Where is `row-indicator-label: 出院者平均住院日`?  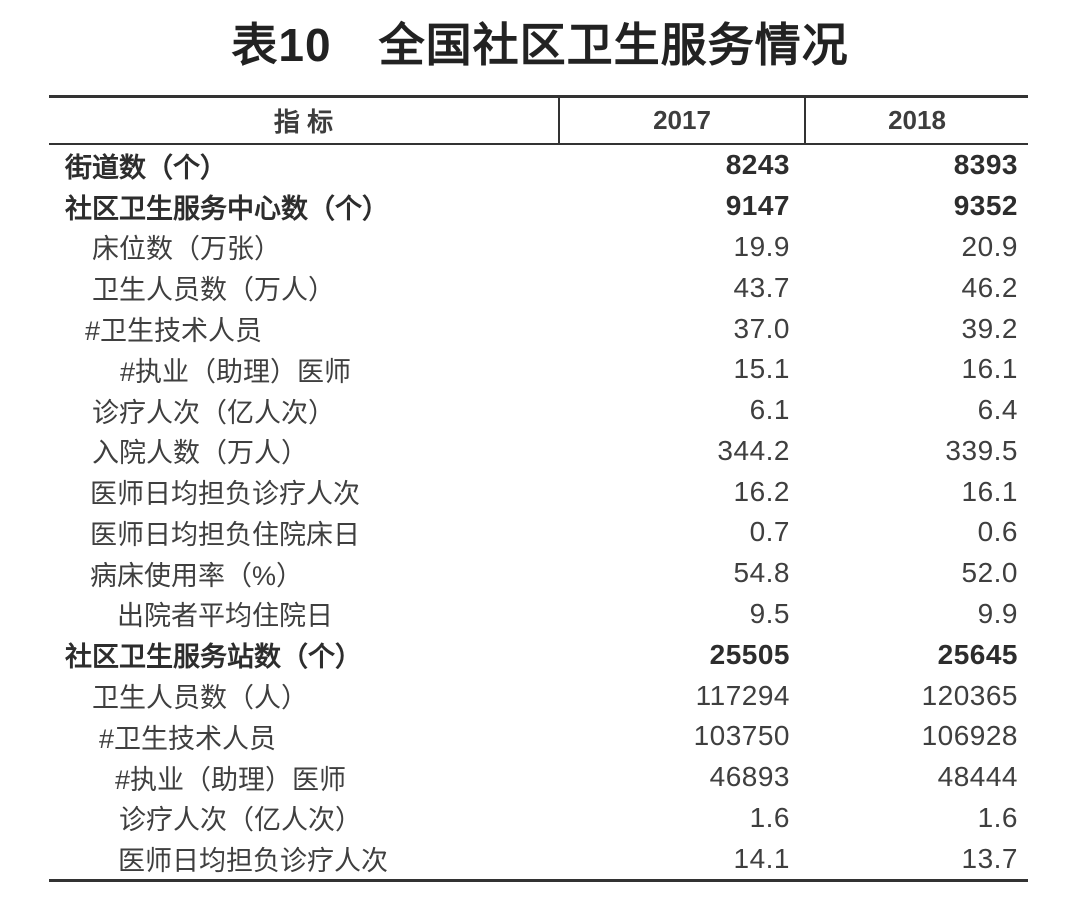 row-indicator-label: 出院者平均住院日 is located at coordinates (225, 616).